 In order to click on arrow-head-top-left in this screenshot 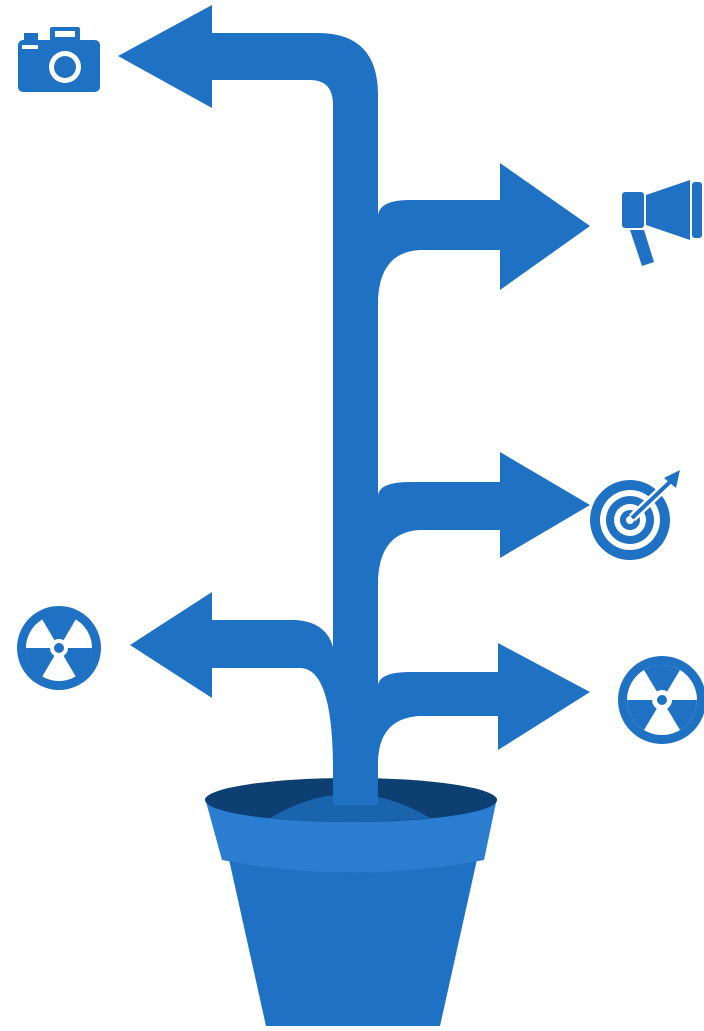, I will do `click(165, 56)`.